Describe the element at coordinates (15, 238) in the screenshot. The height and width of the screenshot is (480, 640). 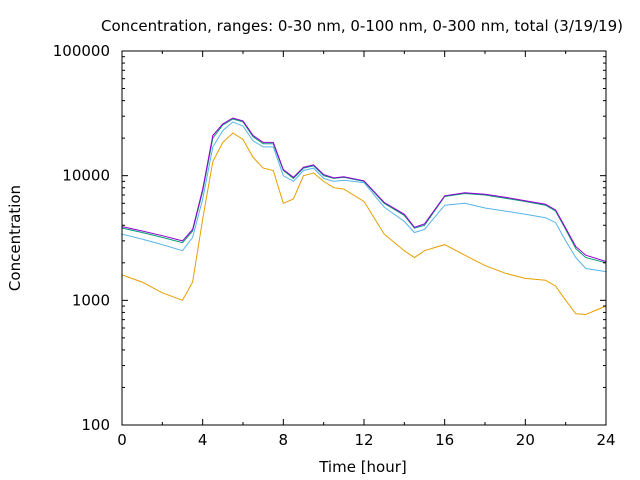
I see `y-axis-label: Concentration` at that location.